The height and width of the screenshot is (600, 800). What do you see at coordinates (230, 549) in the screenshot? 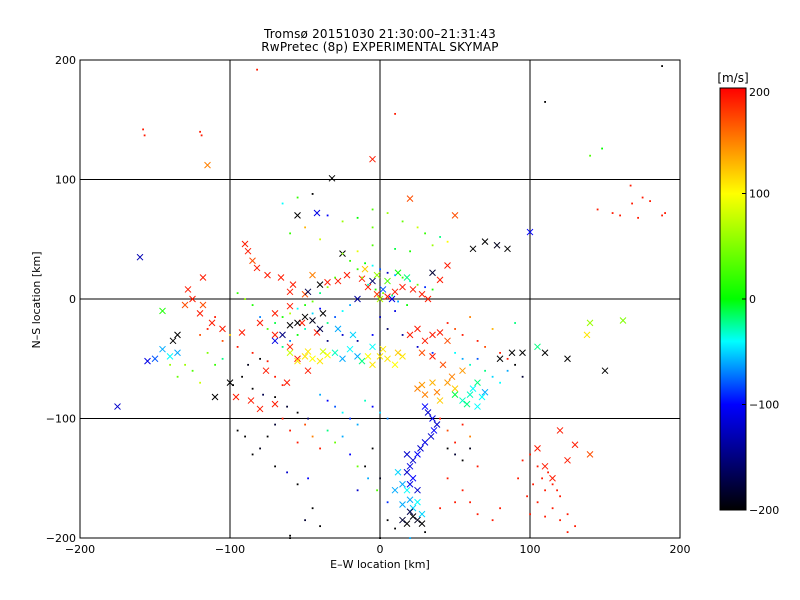
I see `x-tick-label: −100` at bounding box center [230, 549].